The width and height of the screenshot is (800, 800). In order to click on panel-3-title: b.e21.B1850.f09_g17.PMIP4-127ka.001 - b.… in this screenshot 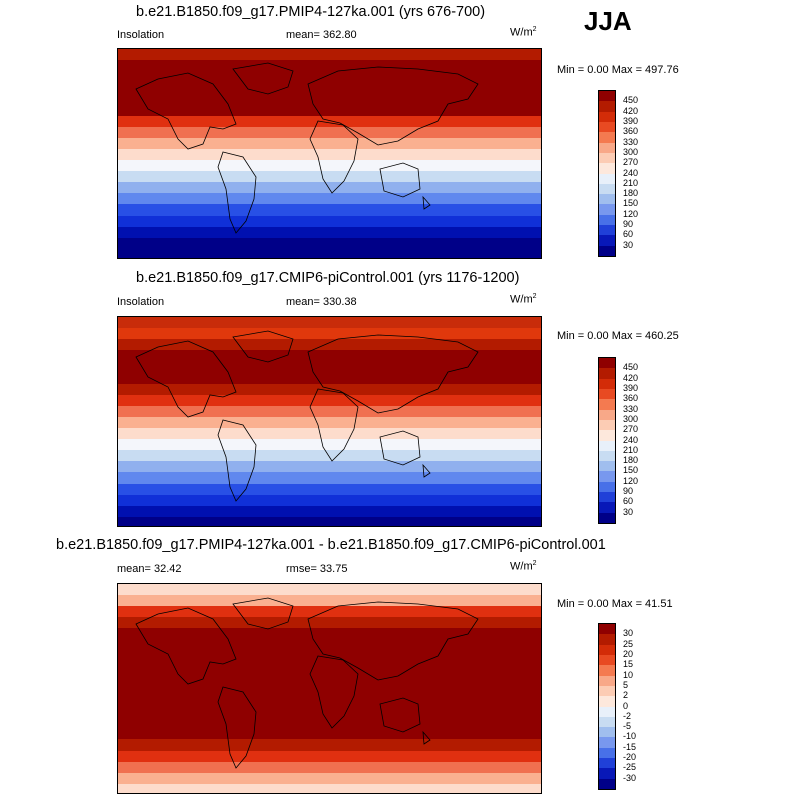, I will do `click(331, 545)`.